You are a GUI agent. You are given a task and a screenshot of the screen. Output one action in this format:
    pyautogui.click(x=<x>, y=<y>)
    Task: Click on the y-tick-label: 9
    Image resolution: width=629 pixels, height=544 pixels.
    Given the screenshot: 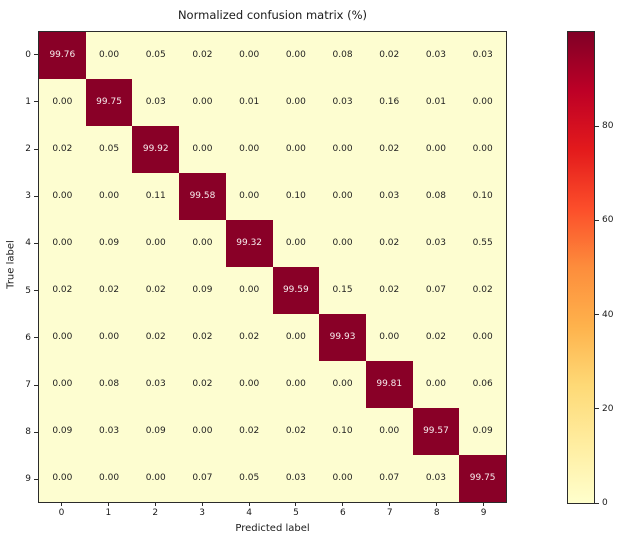 What is the action you would take?
    pyautogui.click(x=28, y=479)
    